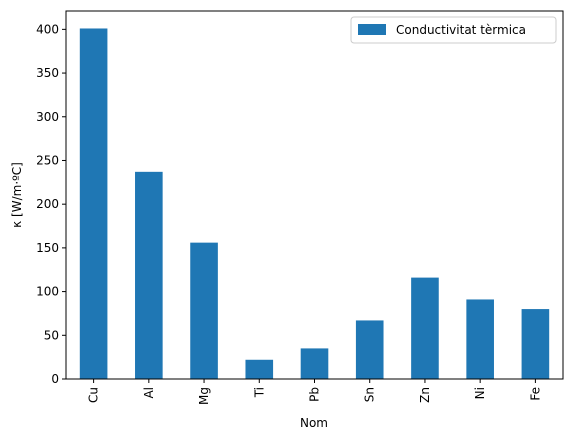  I want to click on y-tick-label-200: 200, so click(47, 204).